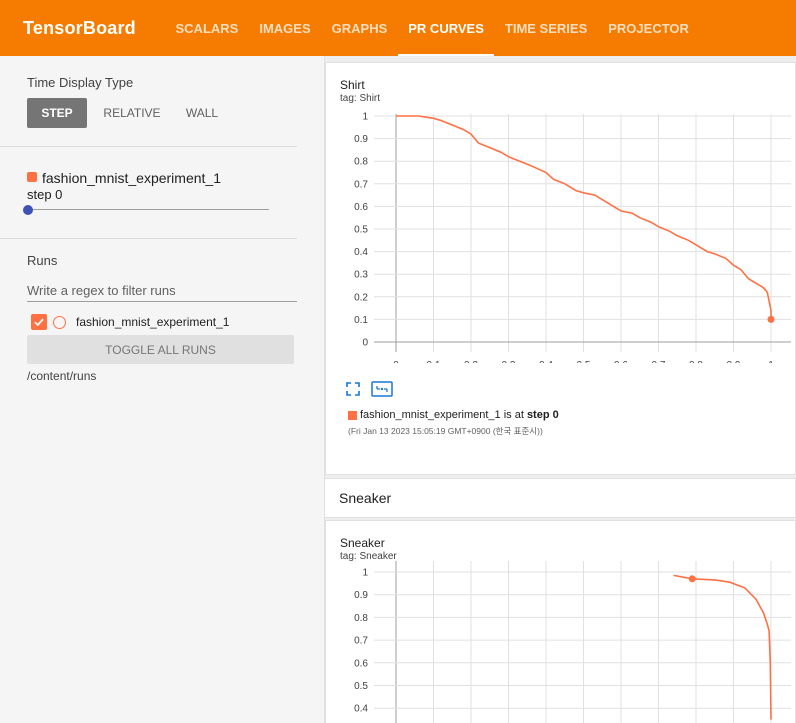 The height and width of the screenshot is (723, 796). Describe the element at coordinates (285, 28) in the screenshot. I see `tab-images: IMAGES` at that location.